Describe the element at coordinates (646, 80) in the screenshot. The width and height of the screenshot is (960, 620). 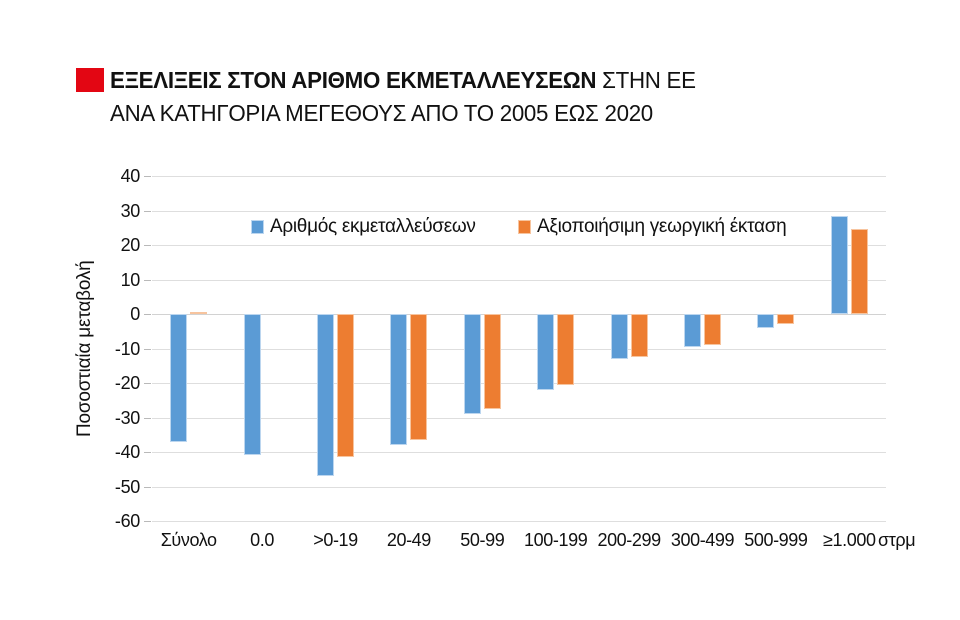
I see `chart-title-regular: ΣΤΗΝ ΕΕ` at that location.